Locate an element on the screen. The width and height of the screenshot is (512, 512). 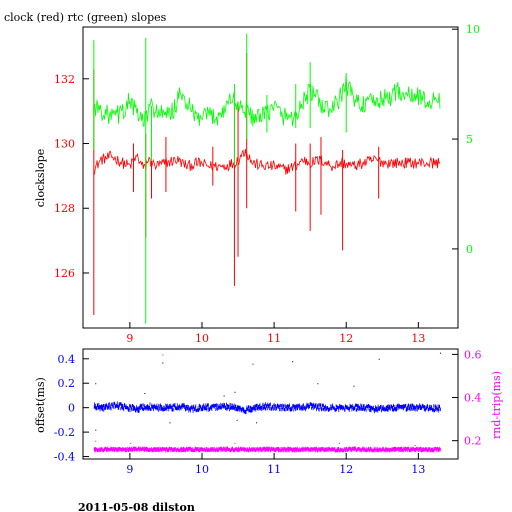
top-y-tick-label: 126 is located at coordinates (64, 273).